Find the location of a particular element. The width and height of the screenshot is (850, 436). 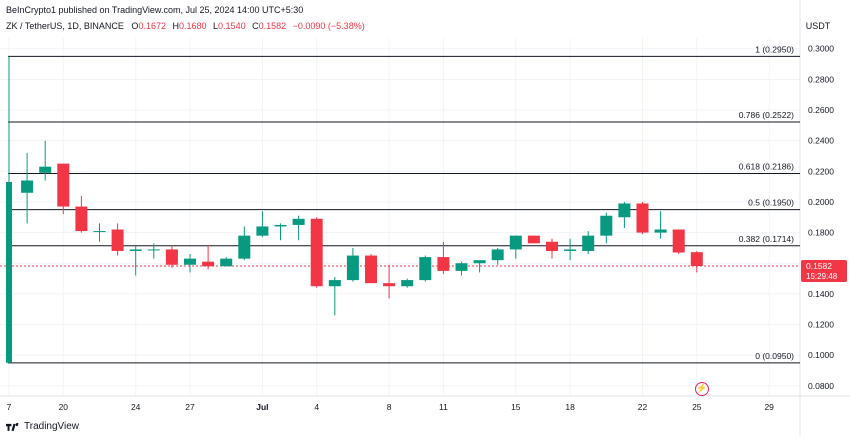

last-price-value: 0.1582 is located at coordinates (819, 266).